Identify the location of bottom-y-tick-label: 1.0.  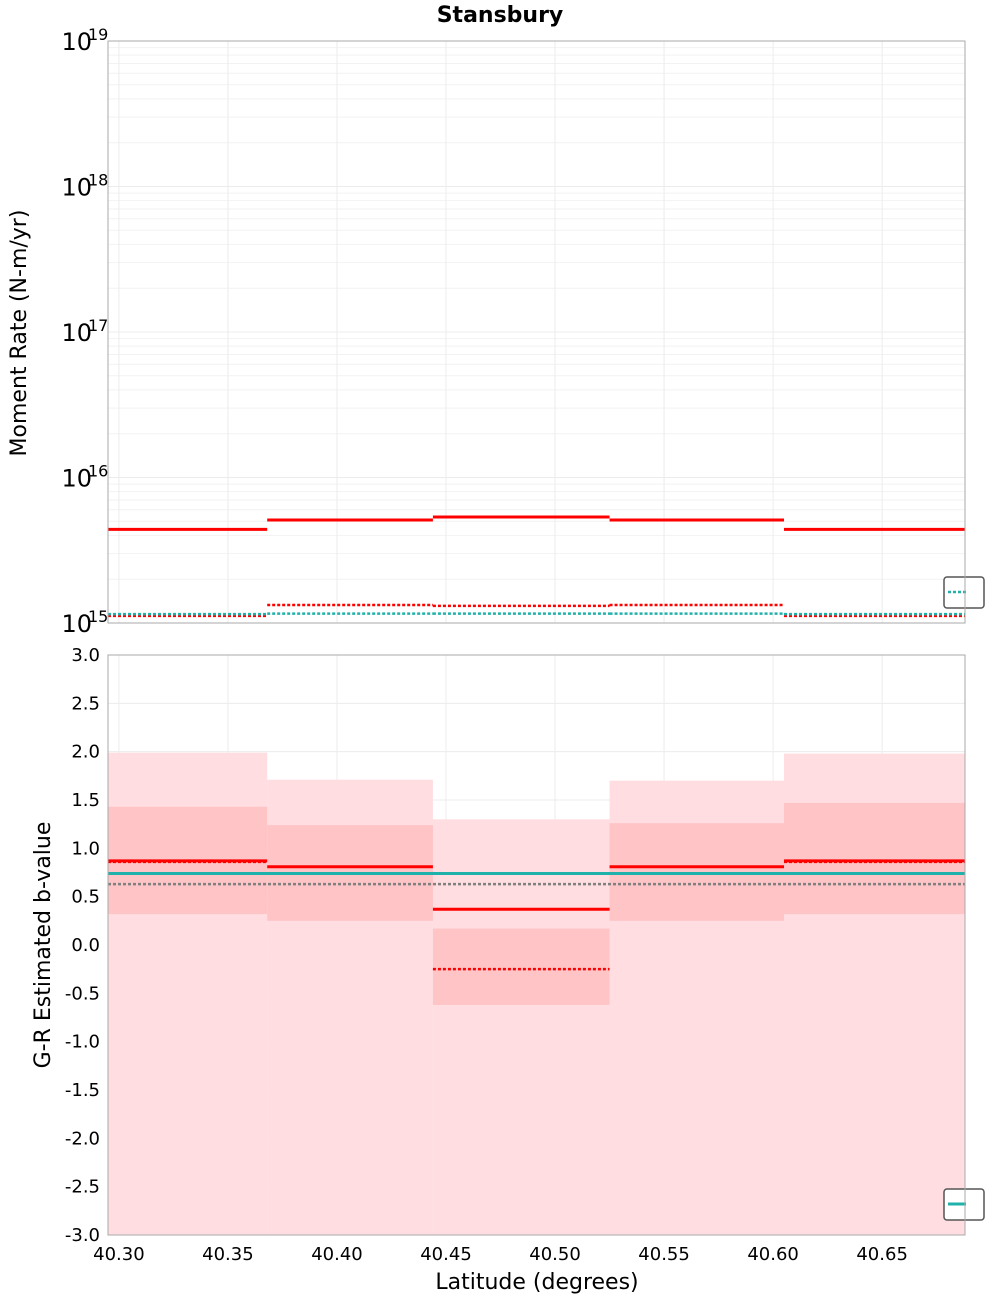
(85, 848).